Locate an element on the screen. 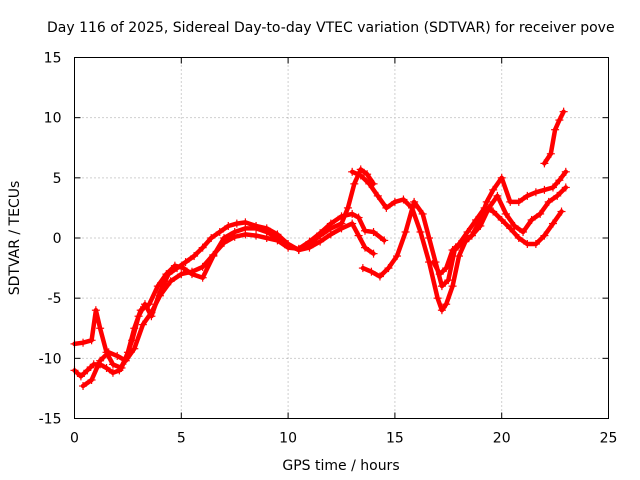 This screenshot has height=480, width=640. x-tick-label: 15 is located at coordinates (395, 439).